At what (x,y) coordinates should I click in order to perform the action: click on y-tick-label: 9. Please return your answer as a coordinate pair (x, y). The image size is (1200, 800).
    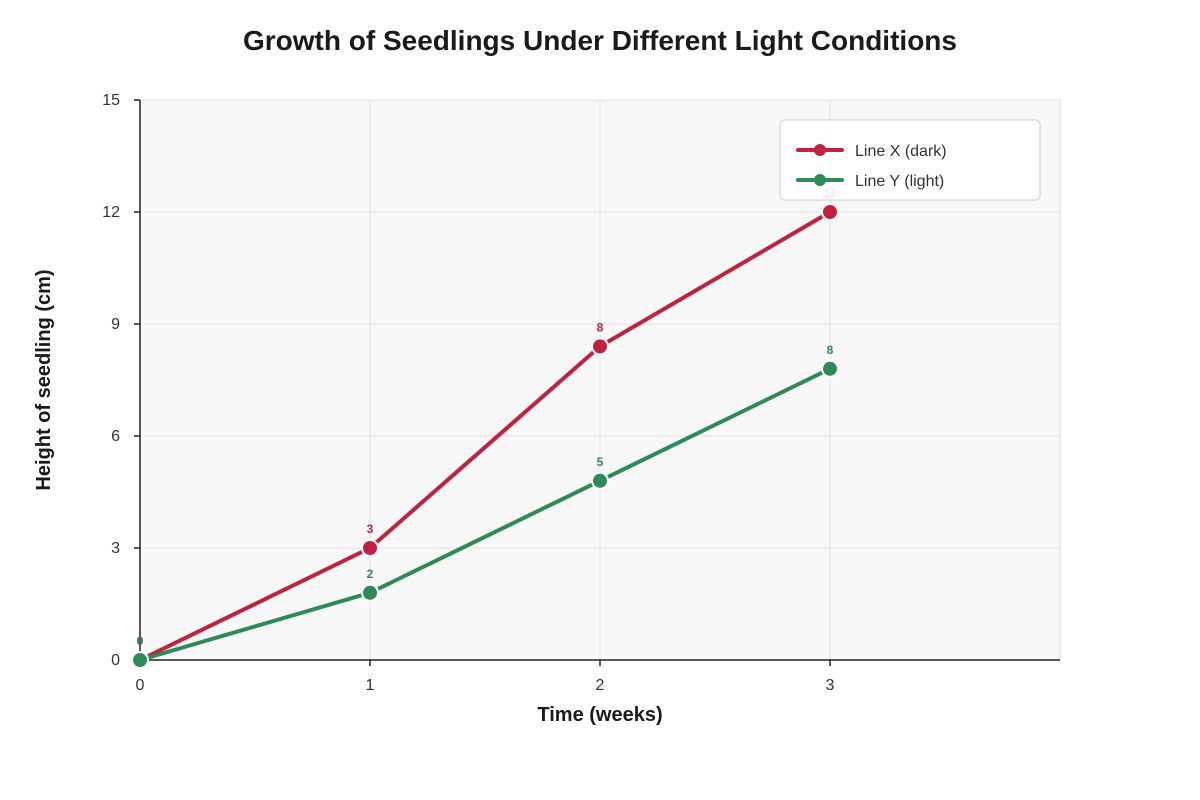
    Looking at the image, I should click on (115, 324).